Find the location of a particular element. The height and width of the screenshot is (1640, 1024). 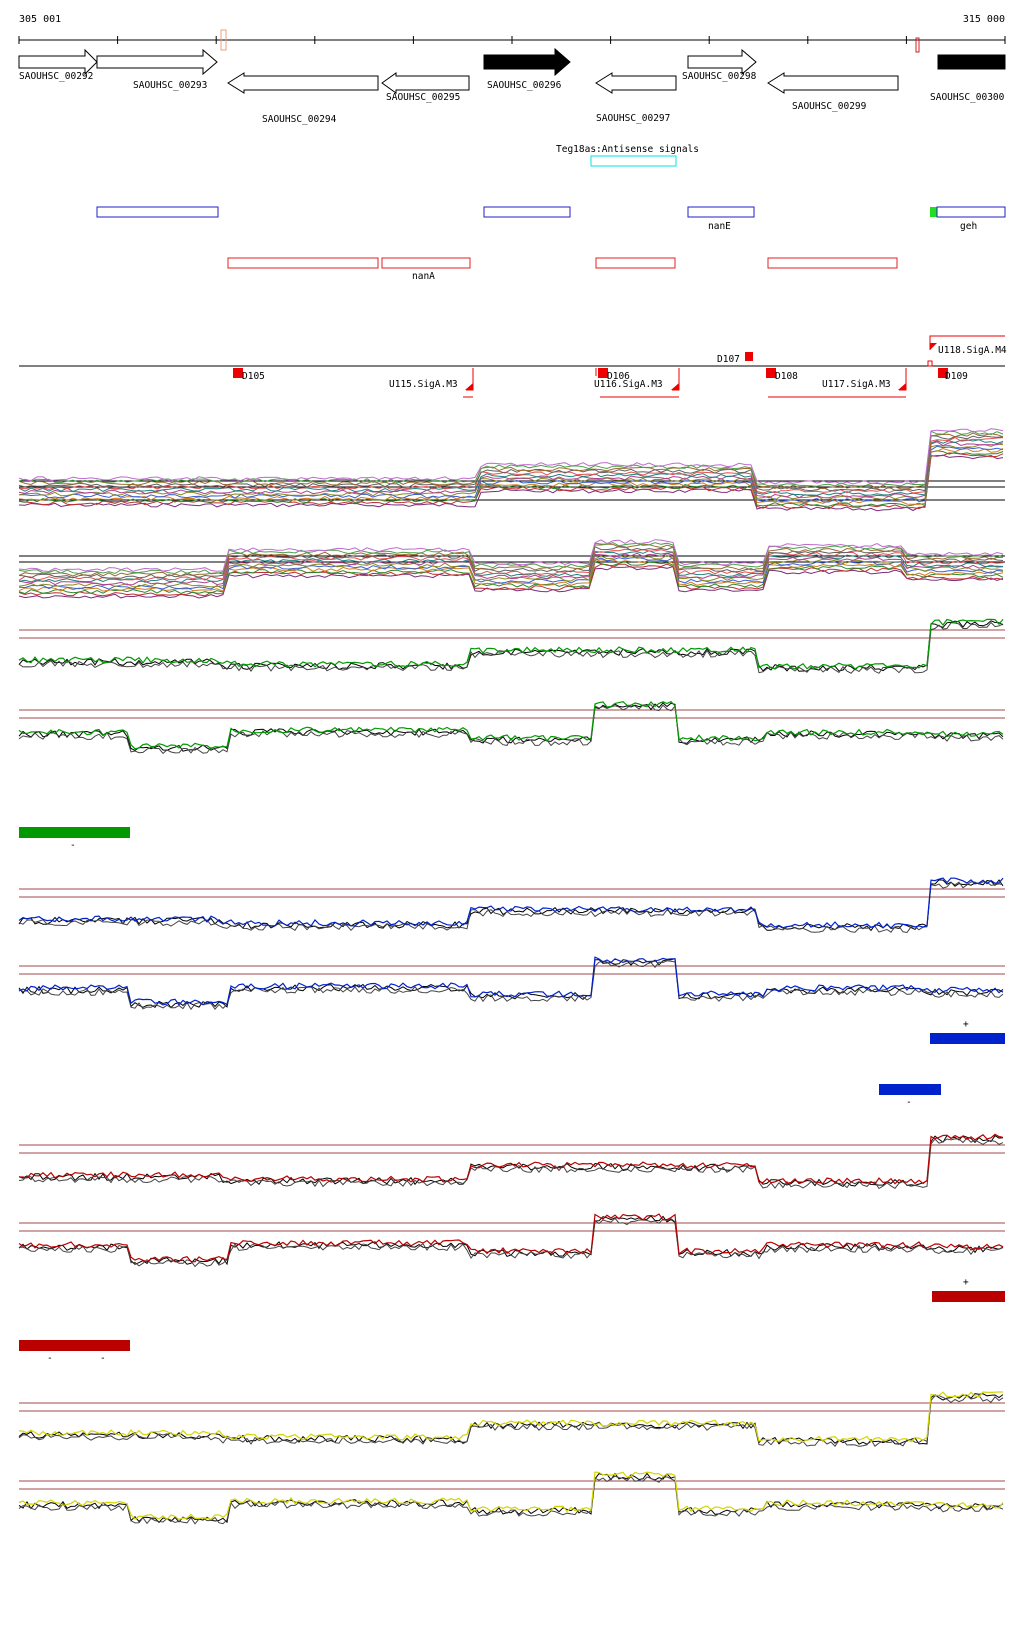

antisense-box is located at coordinates (633, 161).